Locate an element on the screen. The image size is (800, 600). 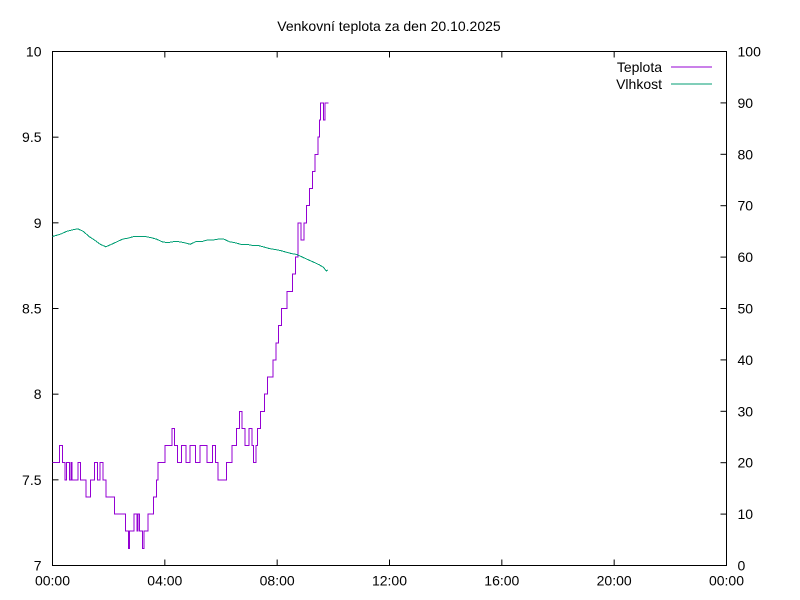
chart-title: Venkovní teplota za den 20.10.2025 is located at coordinates (389, 26).